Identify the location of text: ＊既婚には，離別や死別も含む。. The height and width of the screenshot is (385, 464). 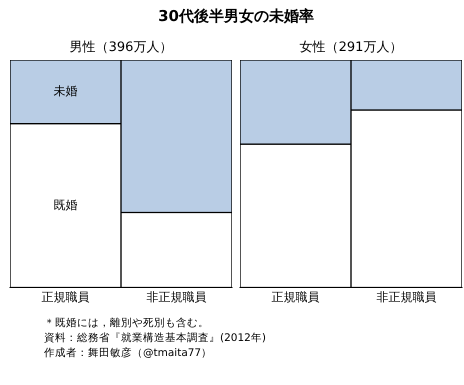
(127, 323).